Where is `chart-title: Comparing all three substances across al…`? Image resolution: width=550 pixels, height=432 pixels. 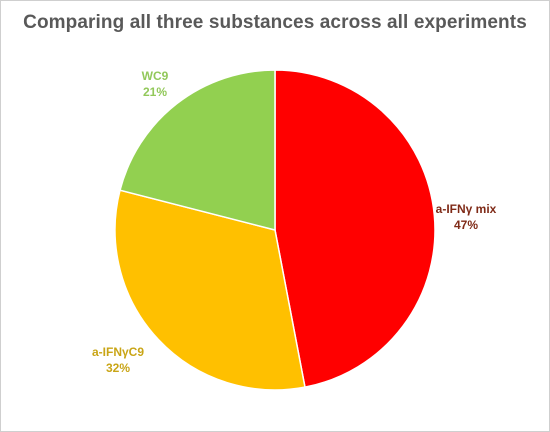 chart-title: Comparing all three substances across al… is located at coordinates (275, 22).